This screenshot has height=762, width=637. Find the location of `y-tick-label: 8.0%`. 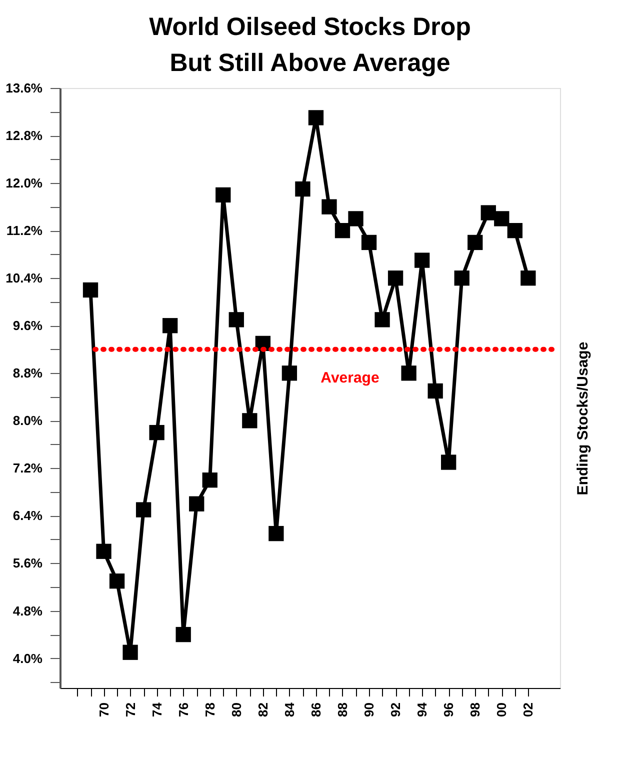

y-tick-label: 8.0% is located at coordinates (27, 420).